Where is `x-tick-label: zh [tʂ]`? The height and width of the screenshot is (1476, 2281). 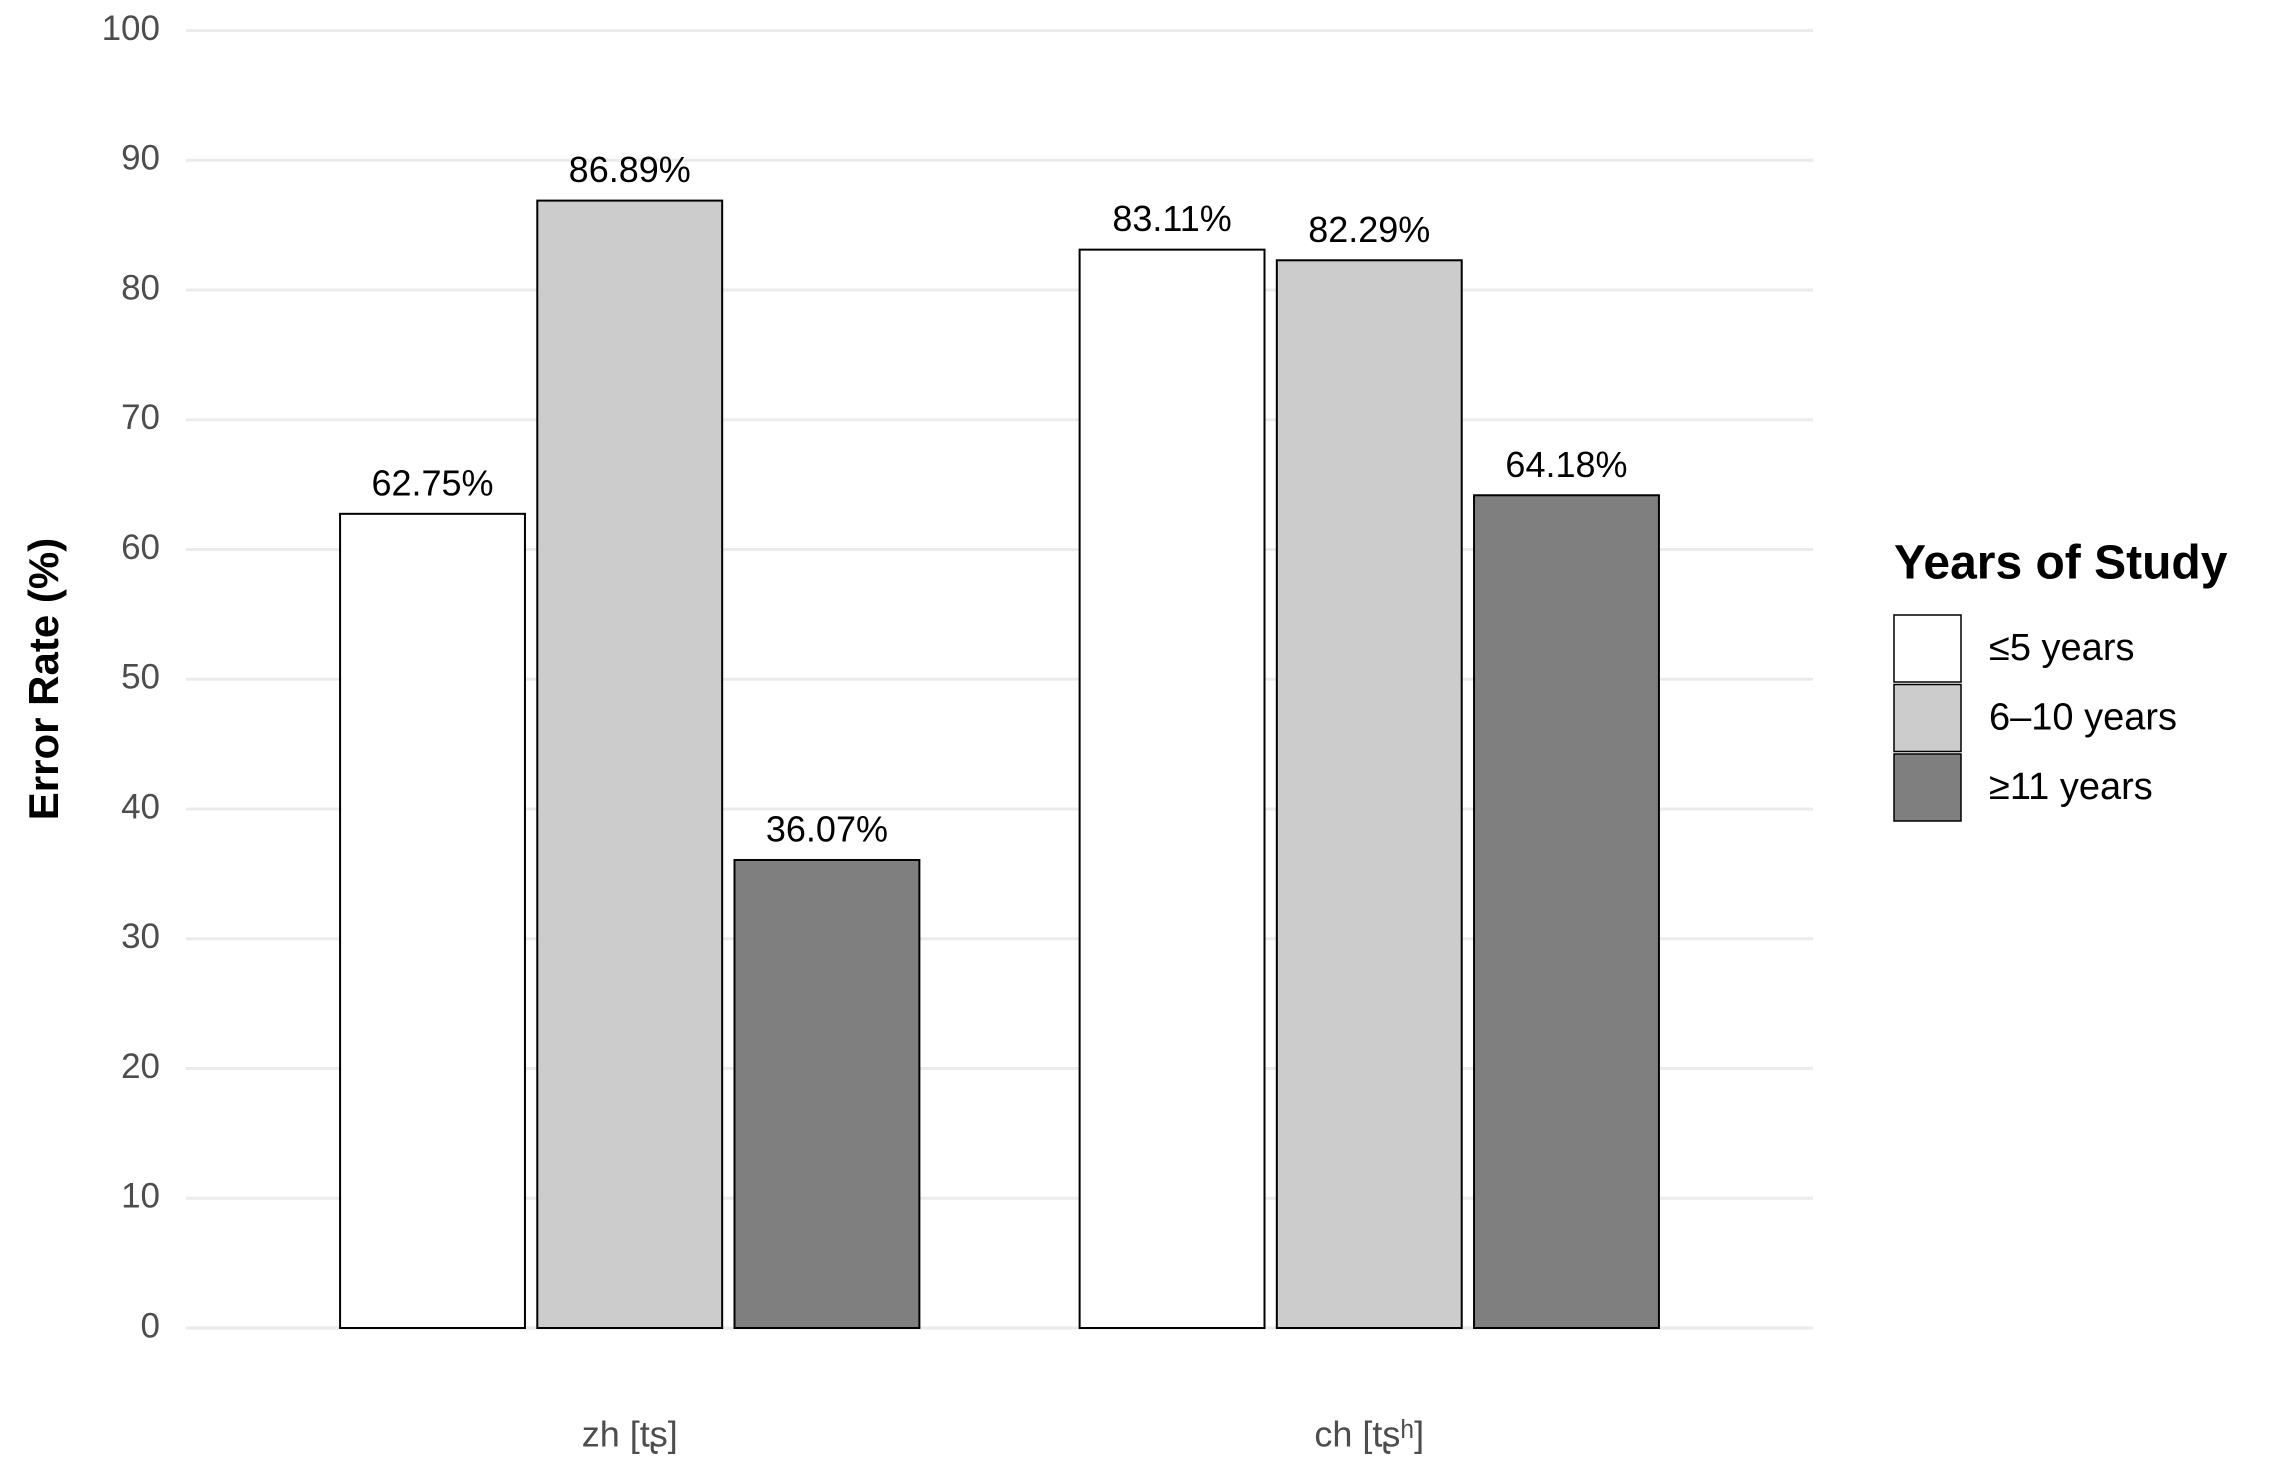 x-tick-label: zh [tʂ] is located at coordinates (630, 1434).